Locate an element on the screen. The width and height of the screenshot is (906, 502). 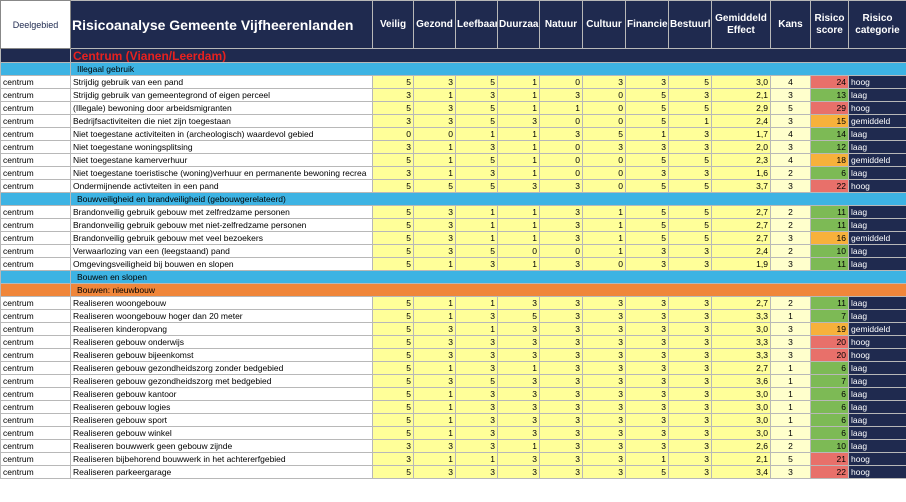
chance: 5 is located at coordinates (790, 459).